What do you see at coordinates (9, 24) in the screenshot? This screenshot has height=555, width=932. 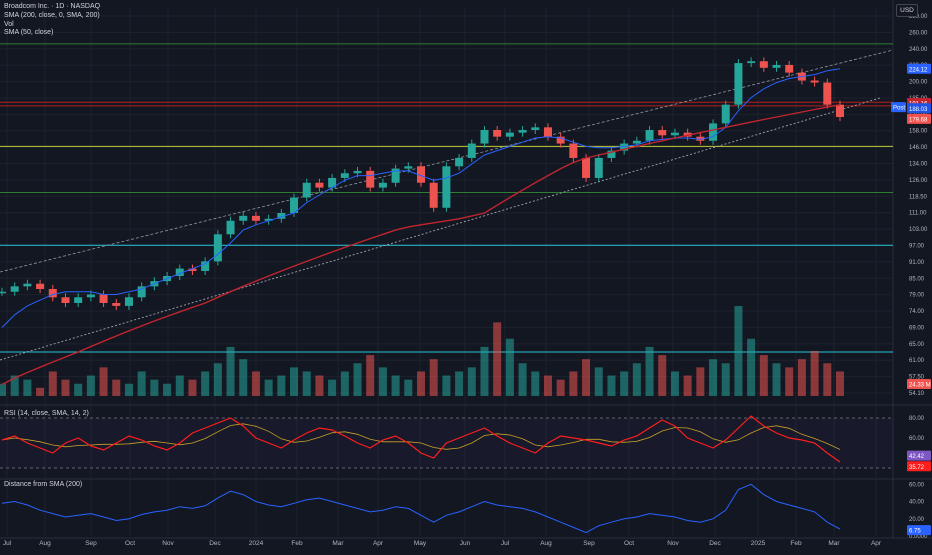 I see `indicator-vol-label: Vol` at bounding box center [9, 24].